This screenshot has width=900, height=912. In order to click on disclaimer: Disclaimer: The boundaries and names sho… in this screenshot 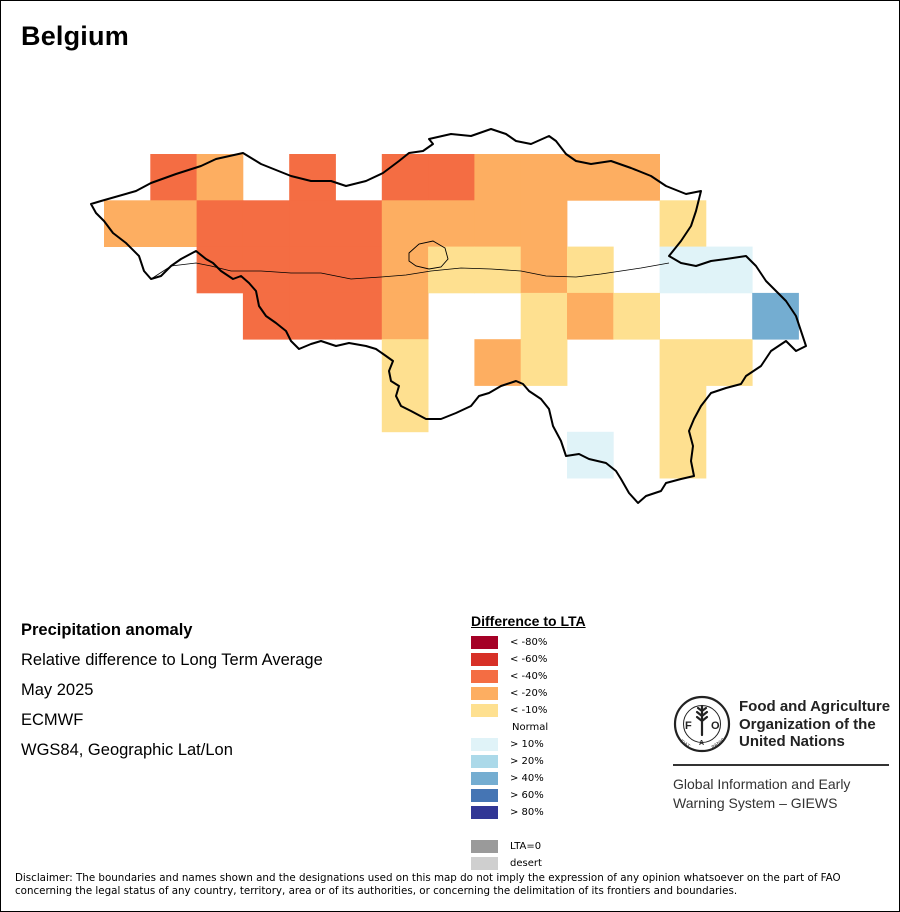, I will do `click(428, 884)`.